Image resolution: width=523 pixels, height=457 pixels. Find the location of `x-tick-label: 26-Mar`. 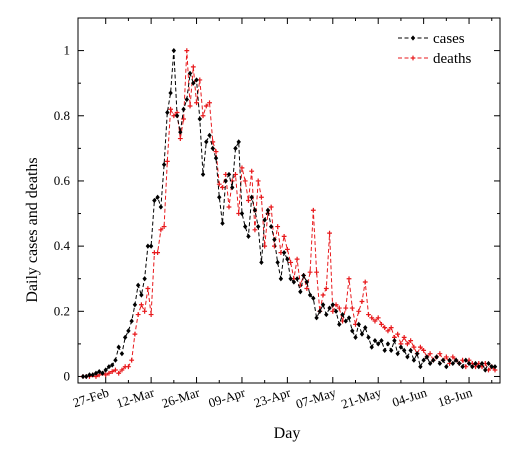

x-tick-label: 26-Mar is located at coordinates (181, 397).